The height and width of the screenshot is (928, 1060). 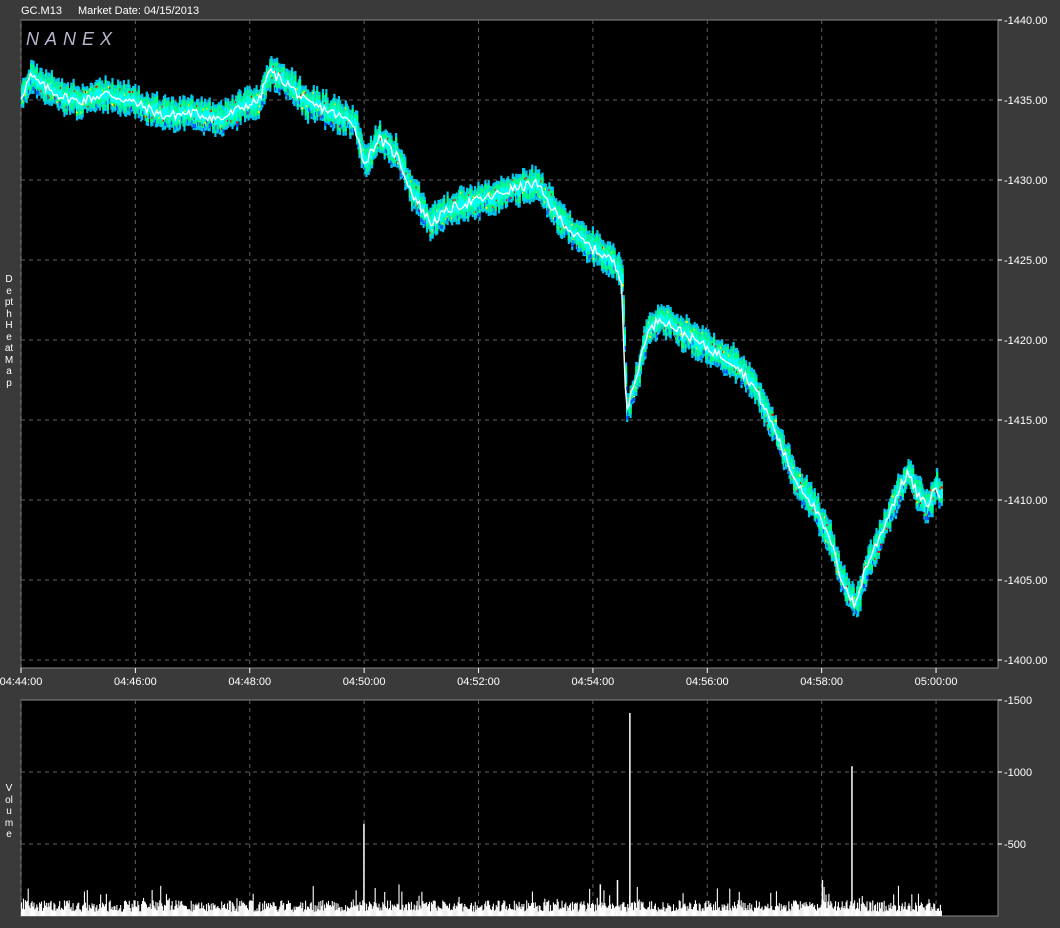 What do you see at coordinates (1025, 341) in the screenshot?
I see `price-y-tick-label: -1420.00` at bounding box center [1025, 341].